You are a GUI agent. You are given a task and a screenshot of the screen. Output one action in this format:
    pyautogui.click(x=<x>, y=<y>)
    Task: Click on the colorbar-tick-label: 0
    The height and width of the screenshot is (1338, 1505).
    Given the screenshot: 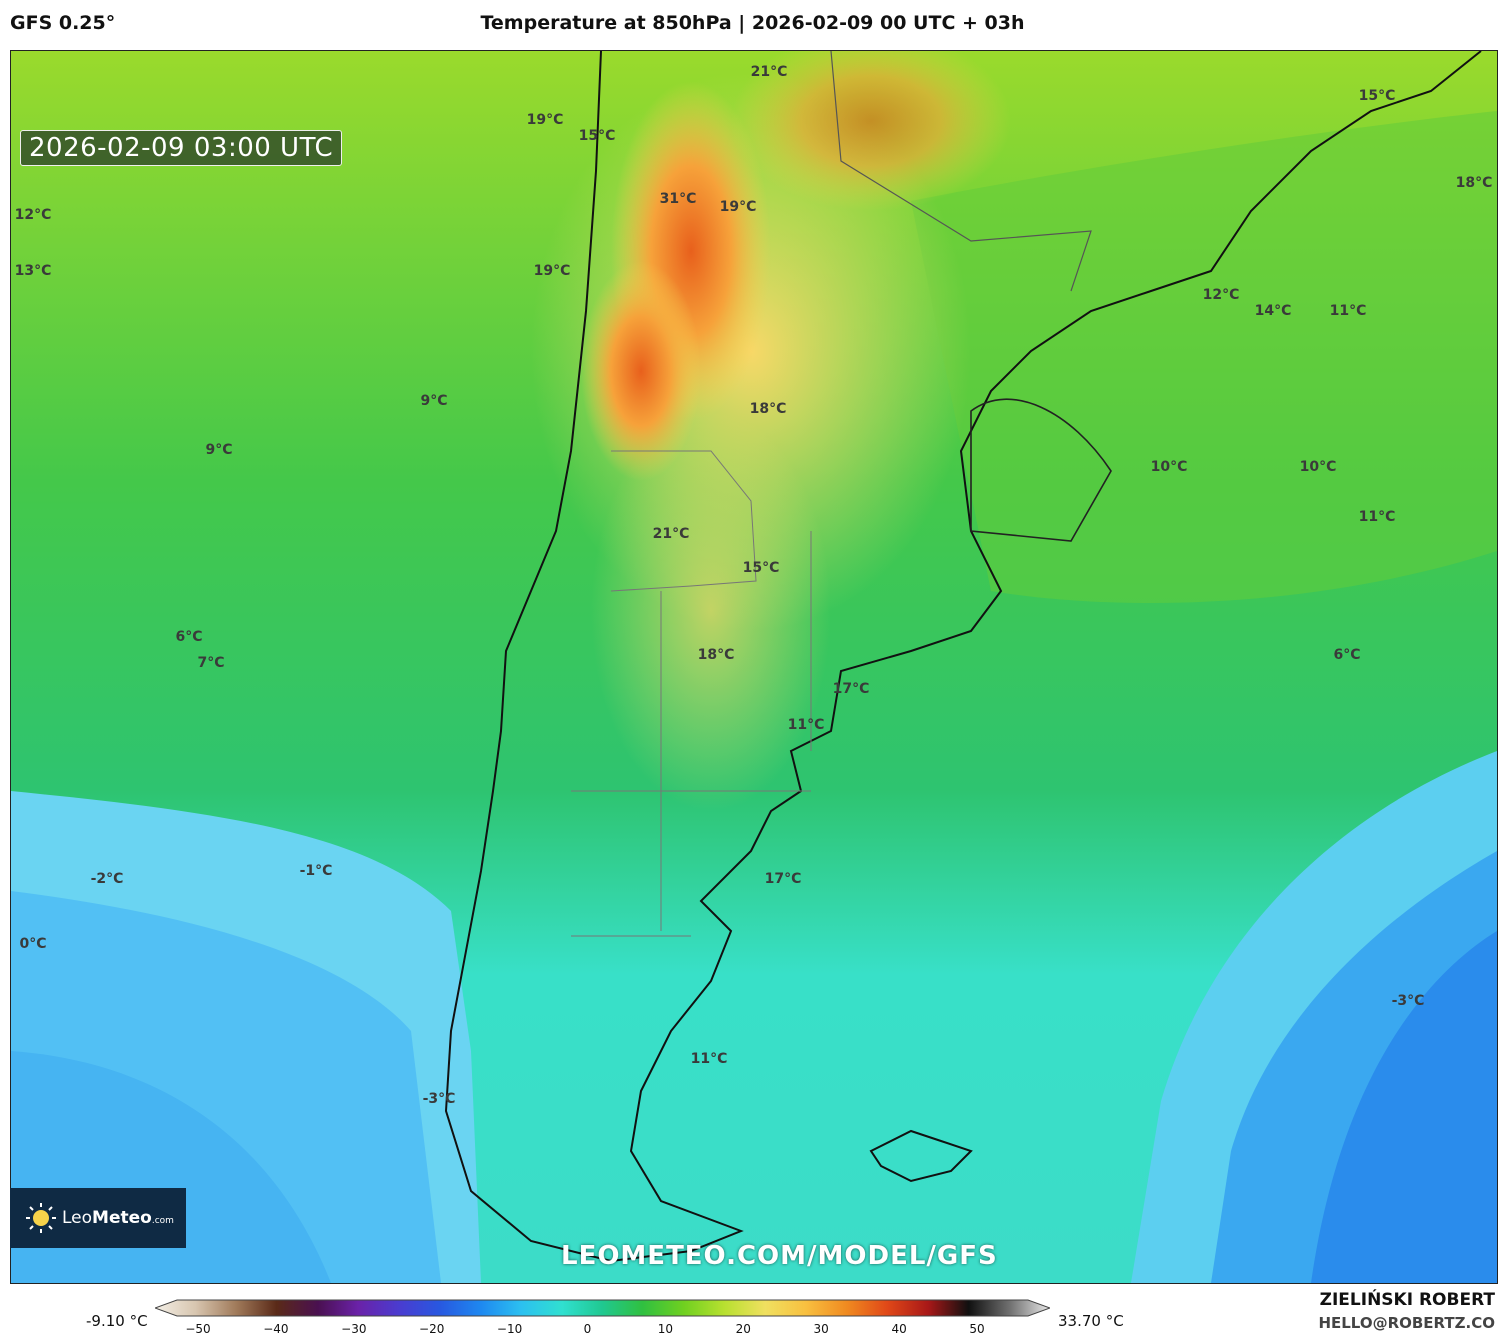 What is the action you would take?
    pyautogui.click(x=587, y=1329)
    